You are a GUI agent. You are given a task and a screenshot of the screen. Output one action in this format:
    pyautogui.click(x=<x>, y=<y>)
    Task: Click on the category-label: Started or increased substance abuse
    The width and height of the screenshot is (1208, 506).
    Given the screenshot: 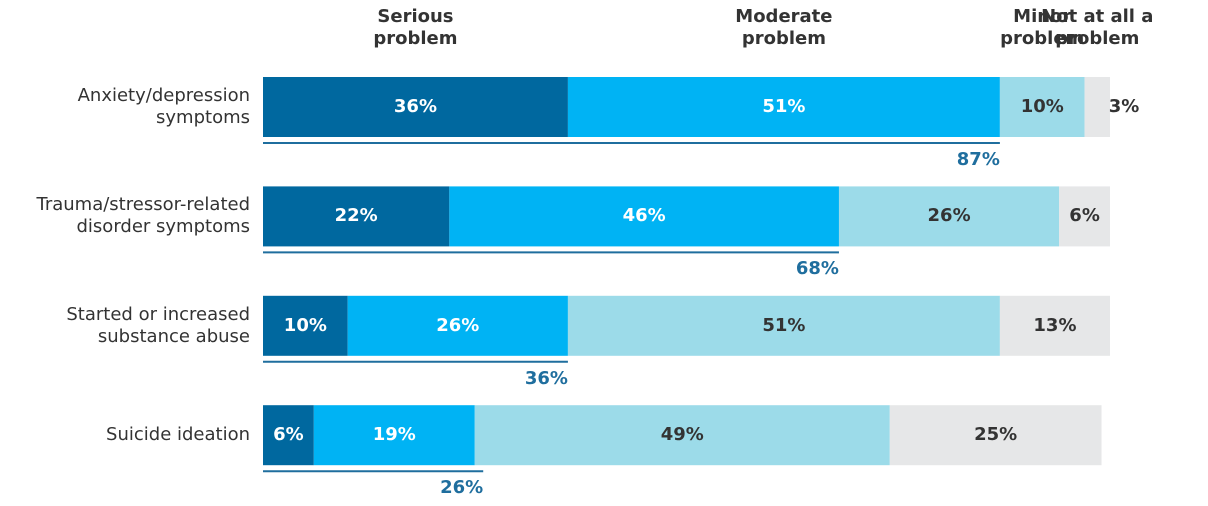 What is the action you would take?
    pyautogui.click(x=158, y=325)
    